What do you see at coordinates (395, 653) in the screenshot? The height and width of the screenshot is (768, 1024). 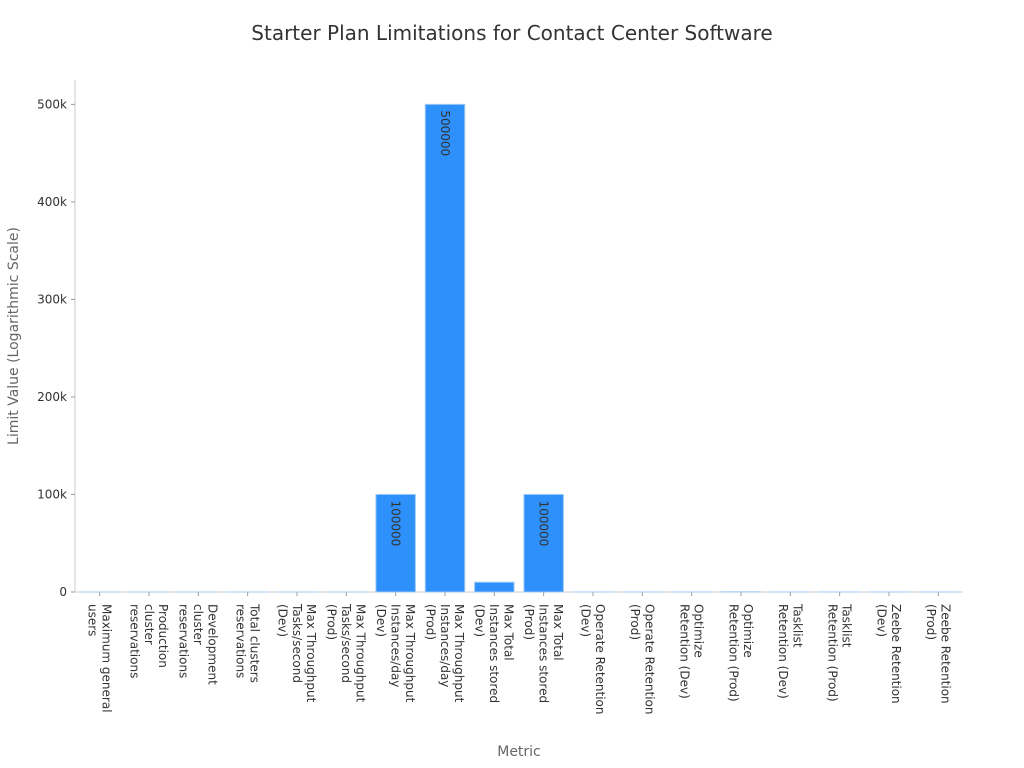 I see `x-tick-label: Max ThroughputInstances/day(Dev)` at bounding box center [395, 653].